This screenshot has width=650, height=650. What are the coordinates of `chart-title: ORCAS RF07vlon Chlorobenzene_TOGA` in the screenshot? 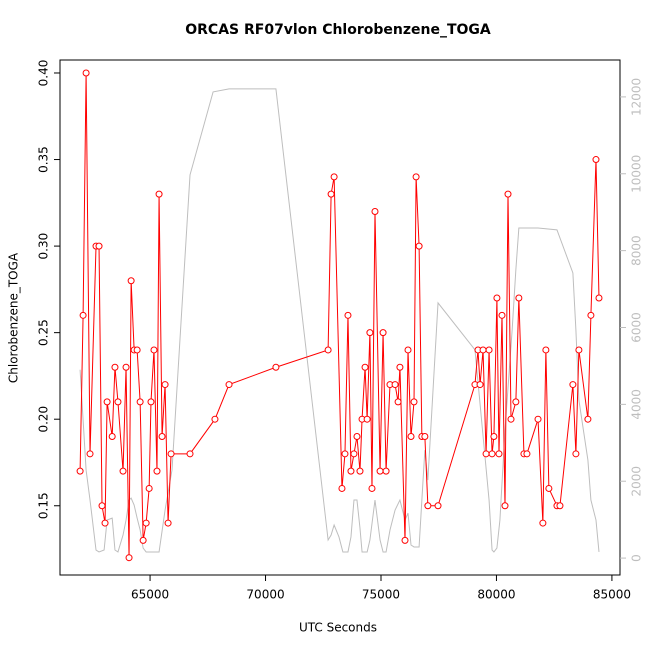 It's located at (338, 30).